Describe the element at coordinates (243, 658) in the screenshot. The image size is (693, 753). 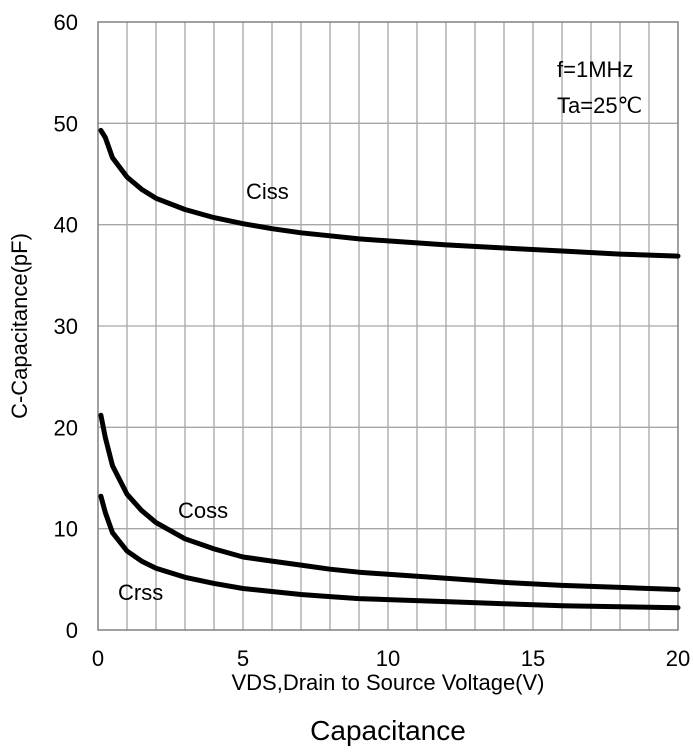
I see `x-tick-label: 5` at that location.